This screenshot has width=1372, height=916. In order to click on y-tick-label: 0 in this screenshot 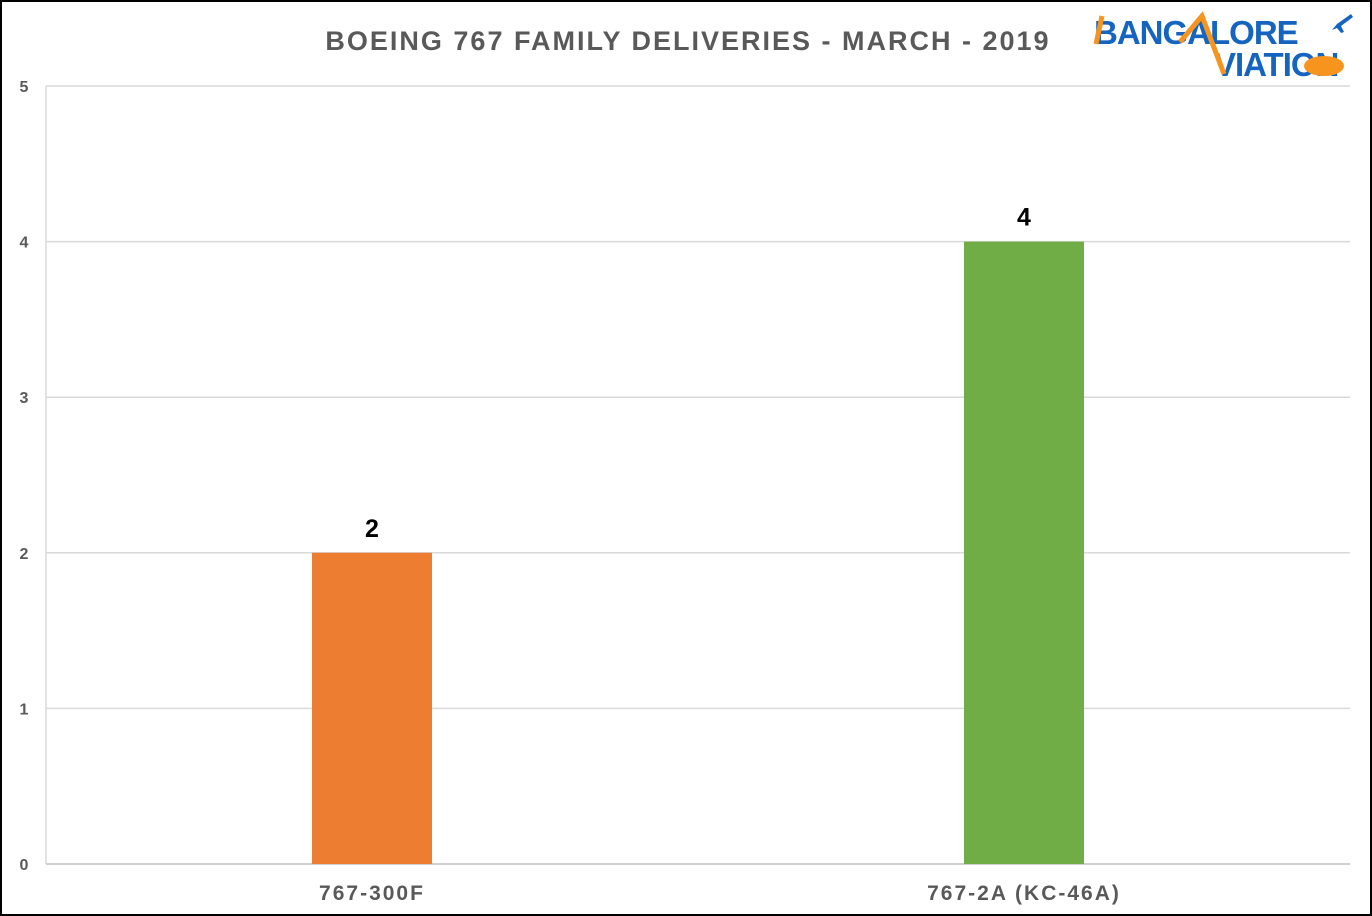, I will do `click(24, 865)`.